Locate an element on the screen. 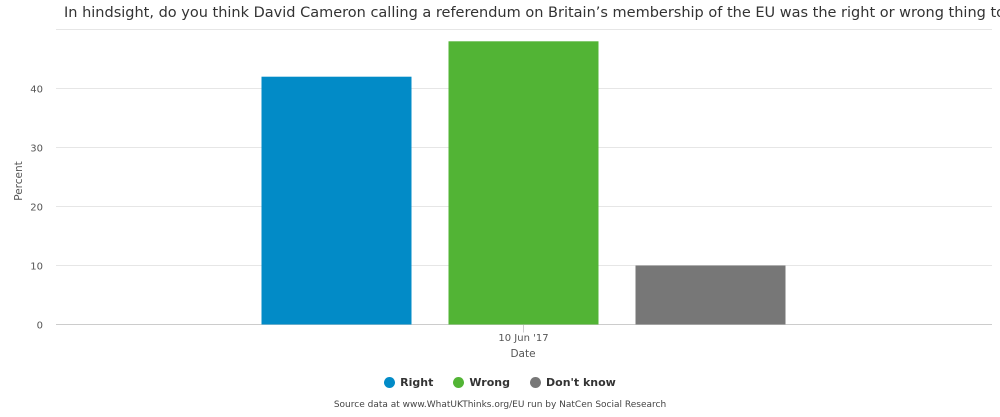  legend-label-wrong: Wrong is located at coordinates (489, 382).